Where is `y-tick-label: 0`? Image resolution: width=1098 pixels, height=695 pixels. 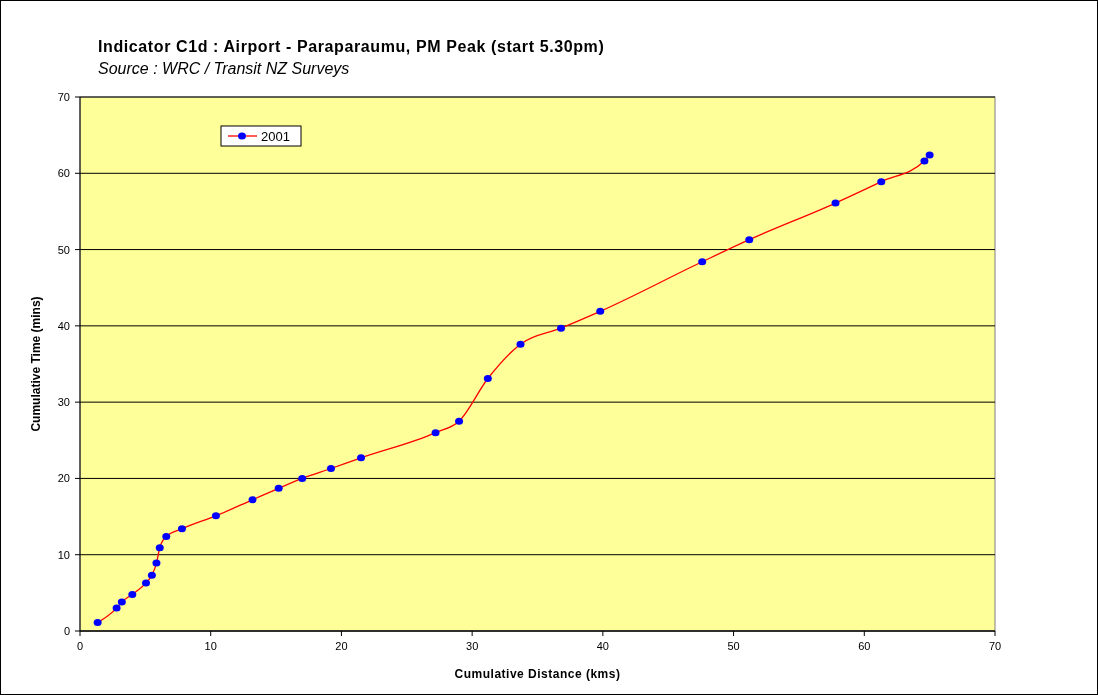 y-tick-label: 0 is located at coordinates (66, 631).